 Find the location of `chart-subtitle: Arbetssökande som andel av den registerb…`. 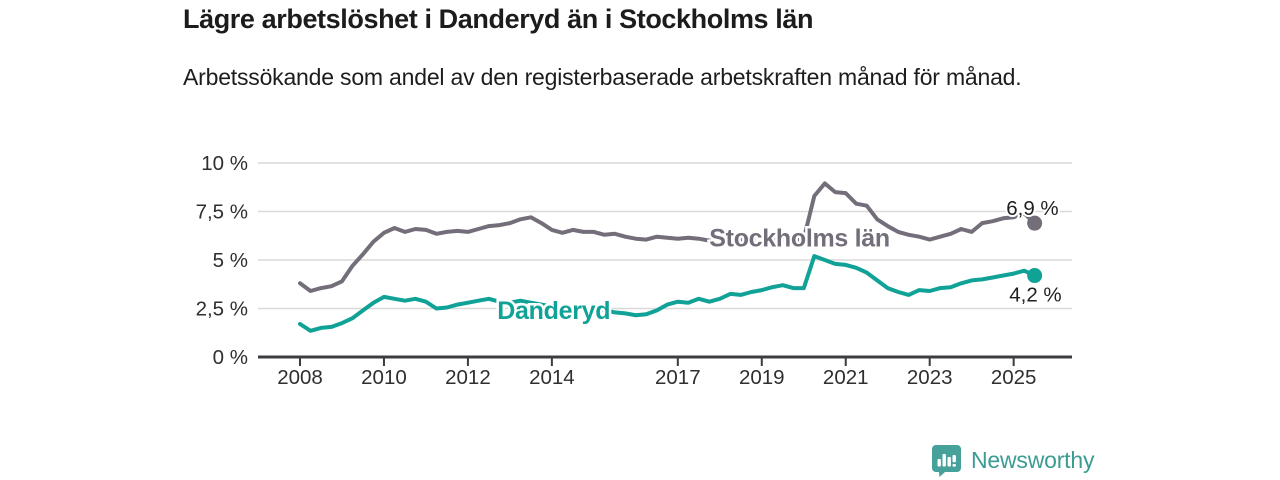

chart-subtitle: Arbetssökande som andel av den registerb… is located at coordinates (602, 77).